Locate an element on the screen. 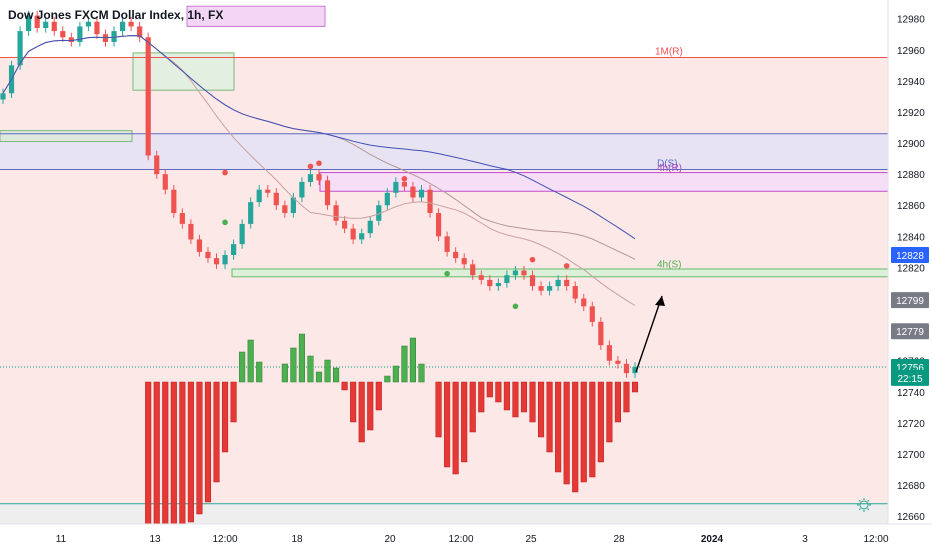  settings-icon is located at coordinates (864, 505).